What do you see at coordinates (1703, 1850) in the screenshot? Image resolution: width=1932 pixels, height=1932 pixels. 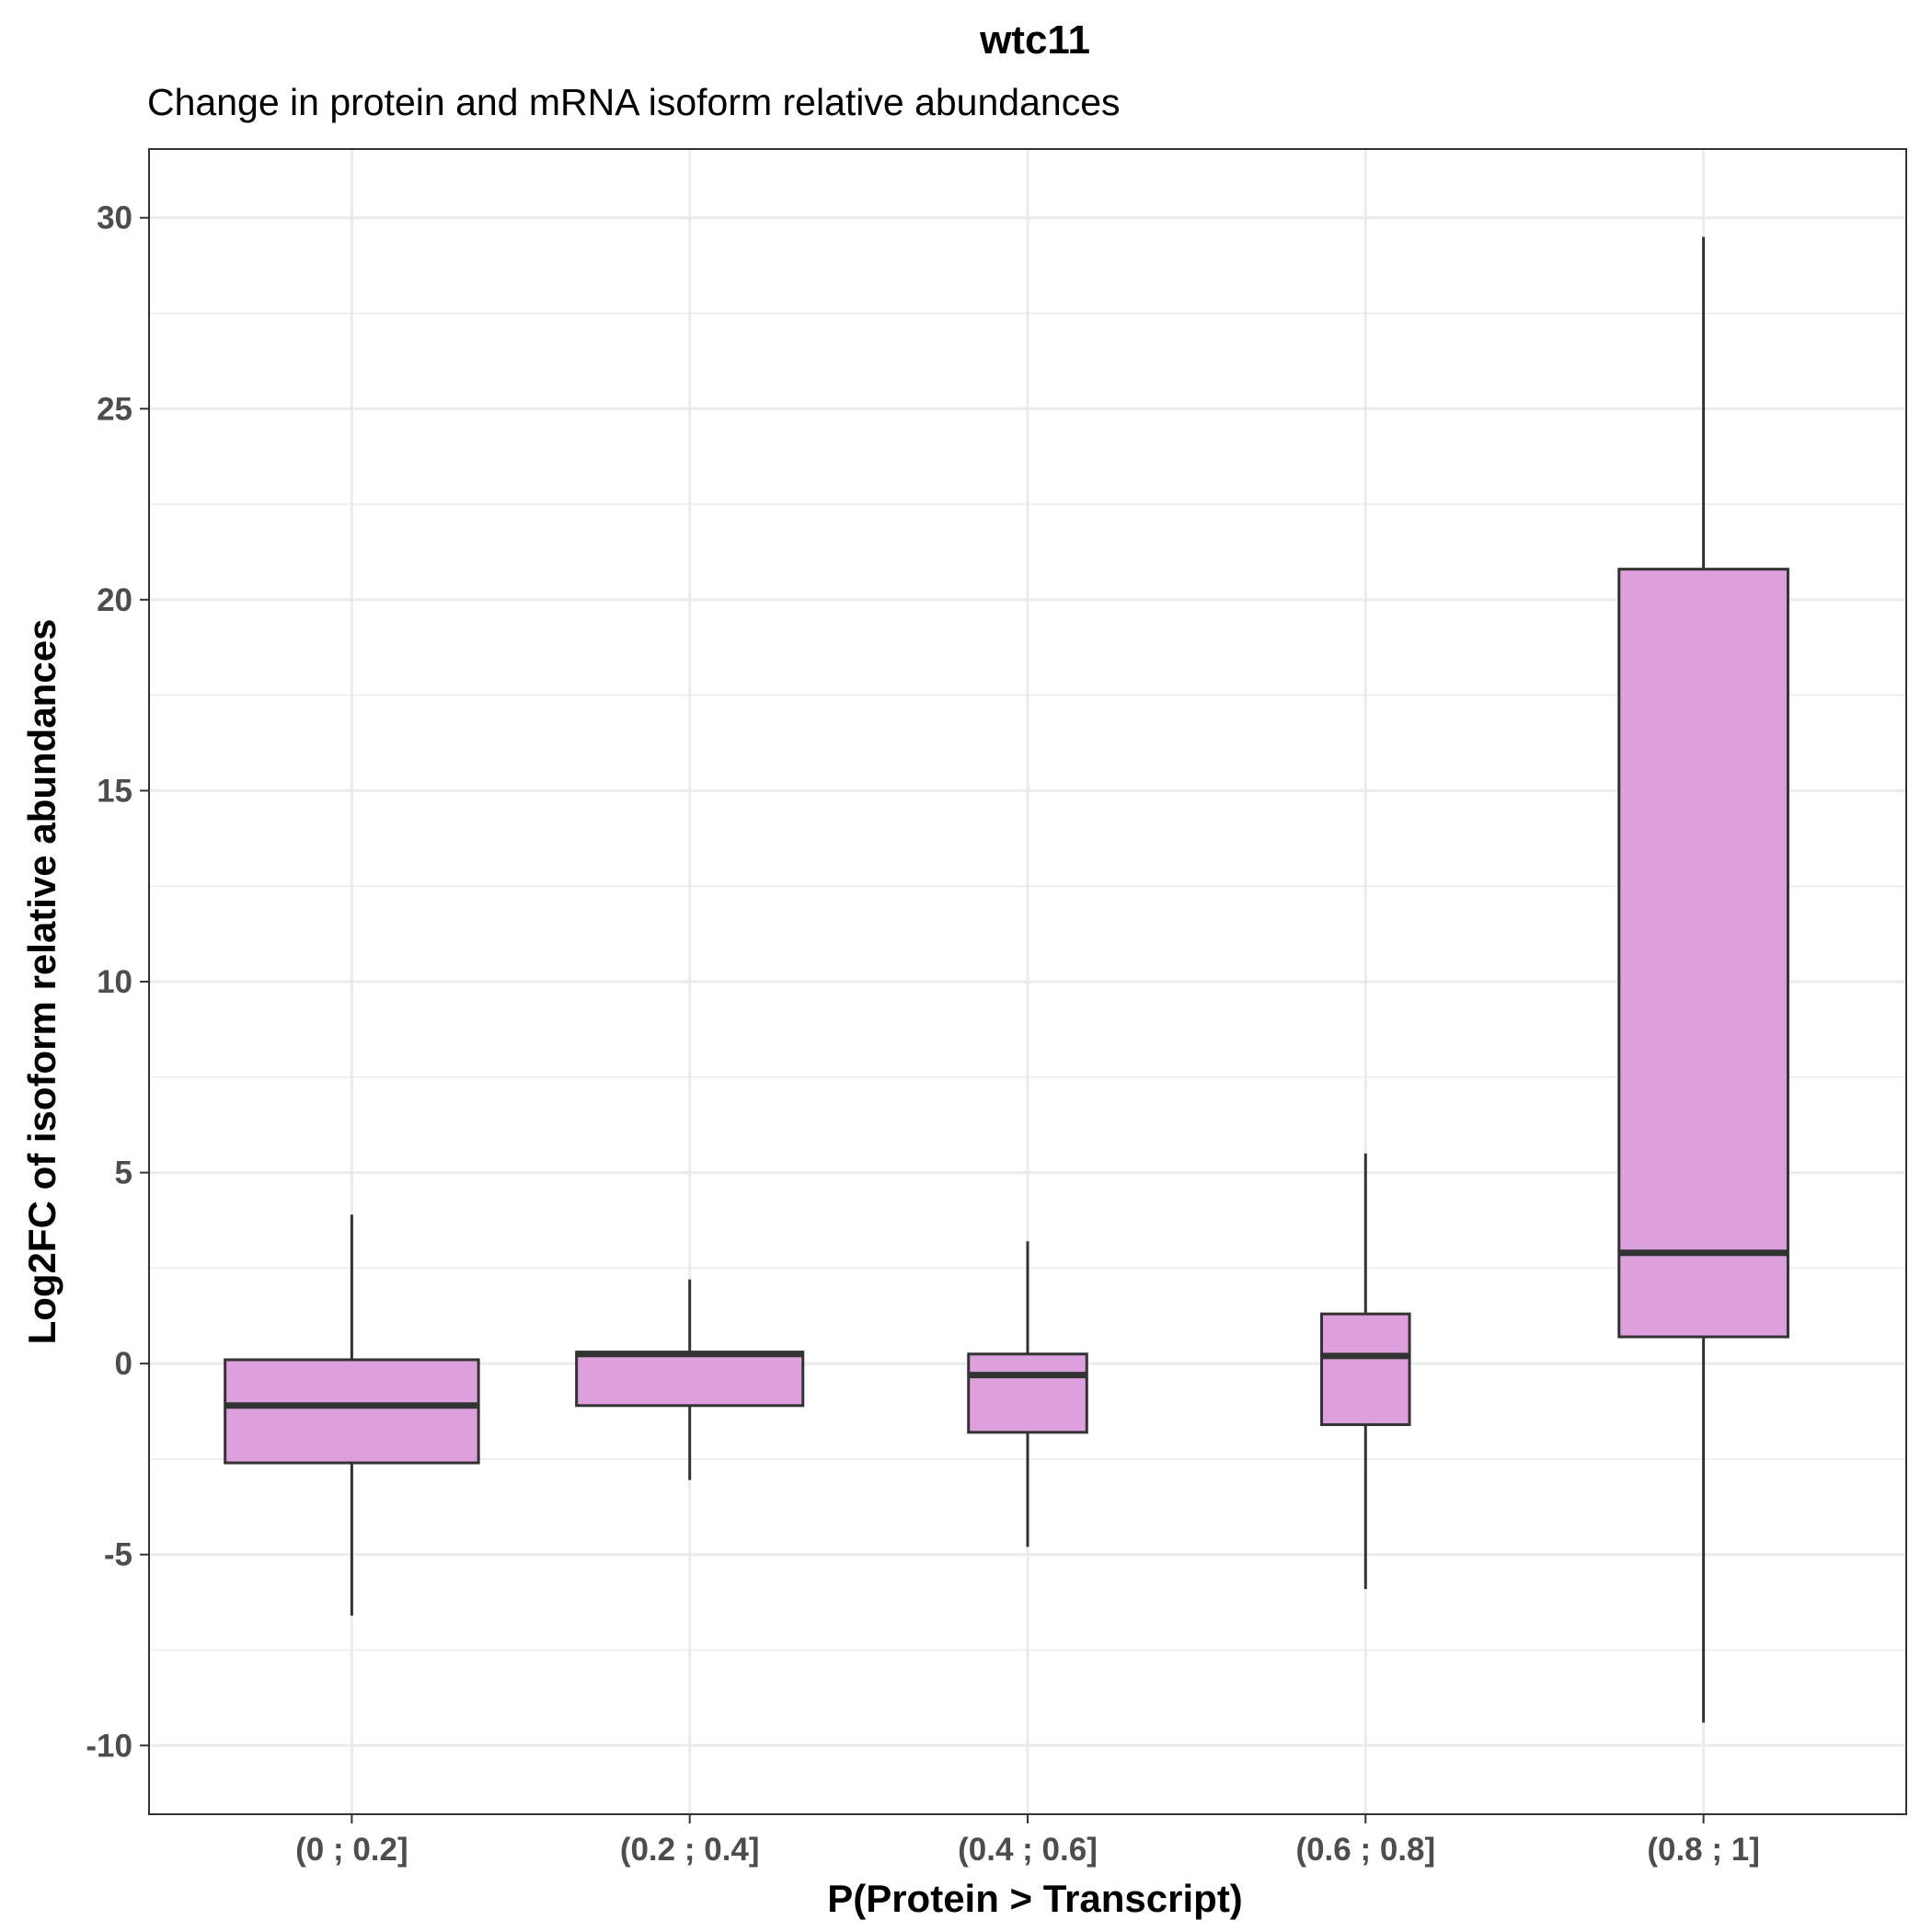 I see `x-tick-label: (0.8 ; 1]` at bounding box center [1703, 1850].